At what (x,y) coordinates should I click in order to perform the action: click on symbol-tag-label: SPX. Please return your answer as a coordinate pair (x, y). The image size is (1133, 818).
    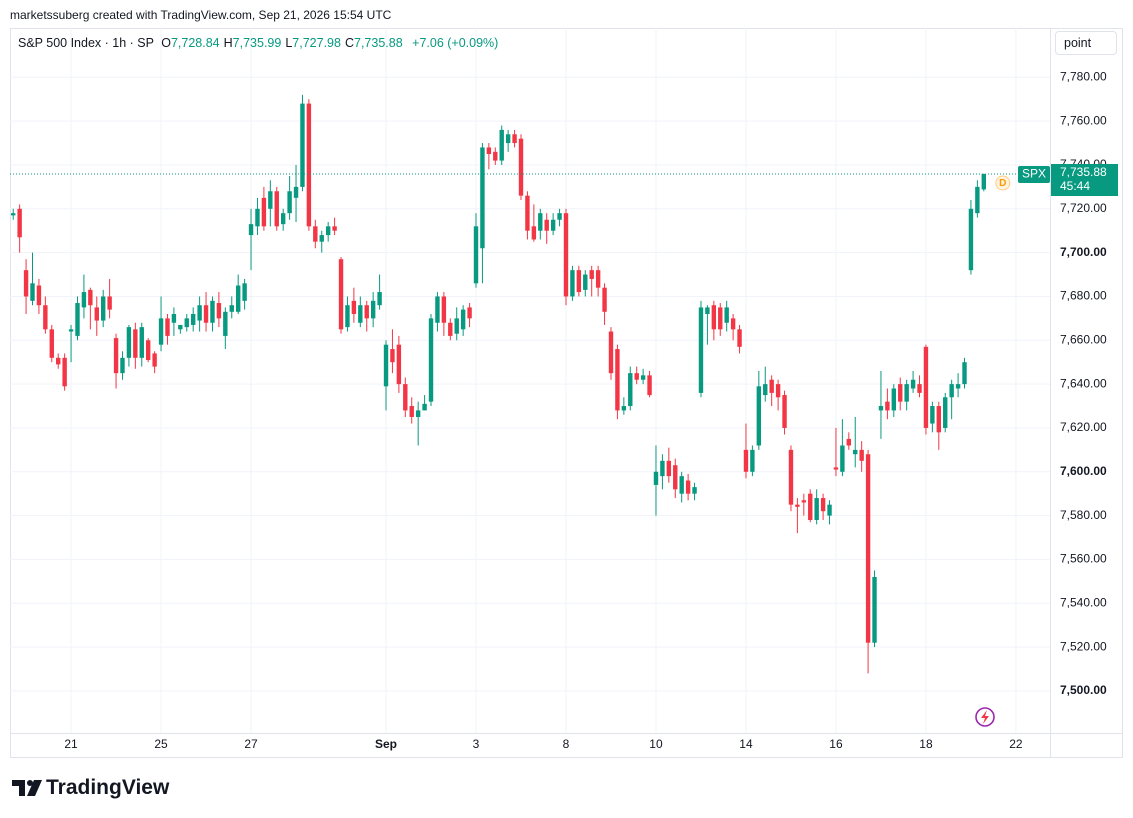
    Looking at the image, I should click on (1034, 174).